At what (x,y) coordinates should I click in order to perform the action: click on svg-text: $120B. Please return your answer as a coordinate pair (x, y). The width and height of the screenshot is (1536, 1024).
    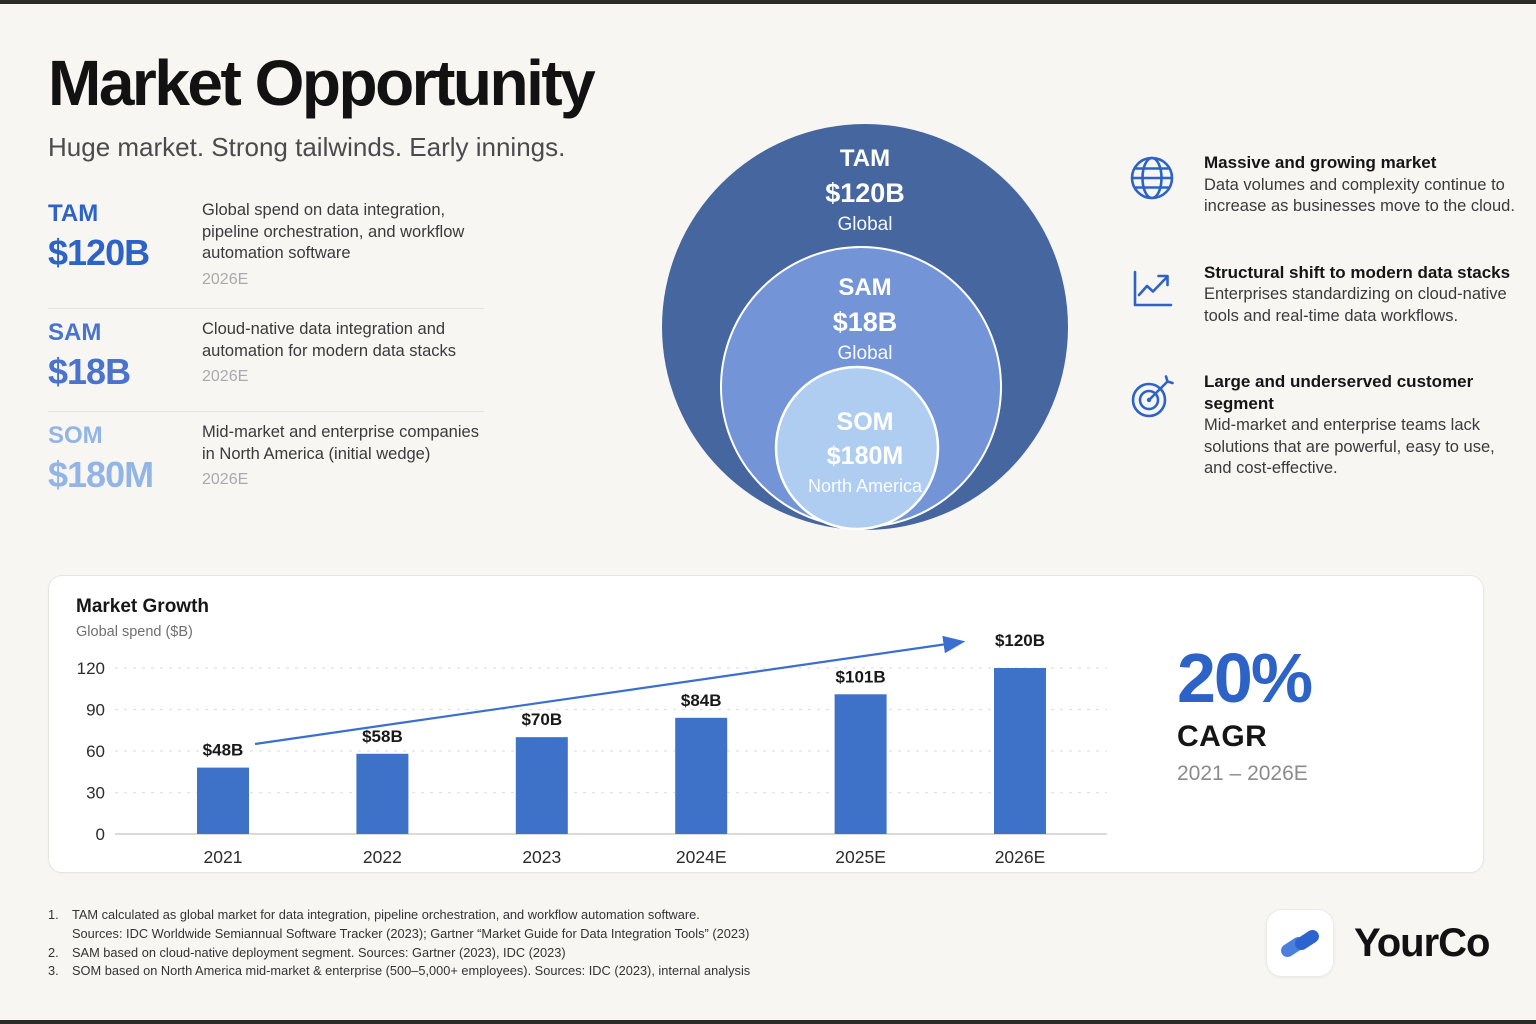
    Looking at the image, I should click on (1020, 640).